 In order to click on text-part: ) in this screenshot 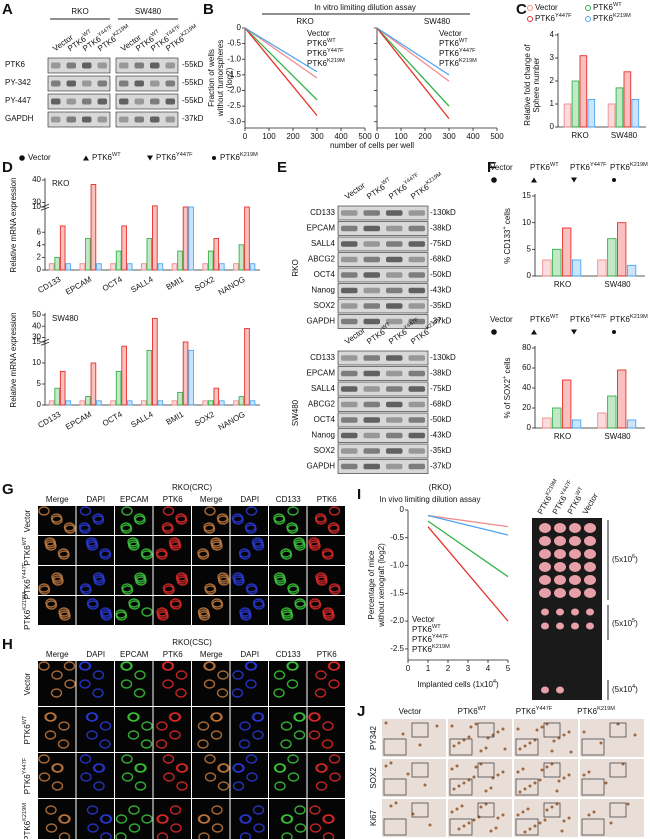, I will do `click(636, 623)`.